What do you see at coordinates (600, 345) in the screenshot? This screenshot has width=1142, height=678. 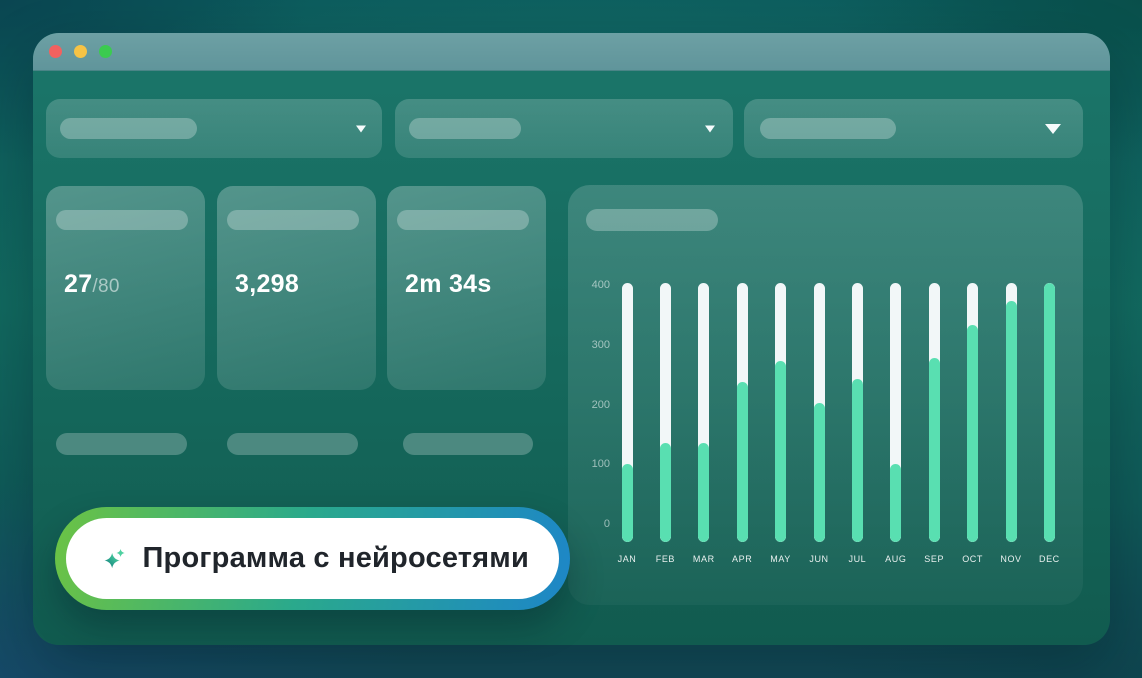 I see `y-axis-tick-label: 300` at bounding box center [600, 345].